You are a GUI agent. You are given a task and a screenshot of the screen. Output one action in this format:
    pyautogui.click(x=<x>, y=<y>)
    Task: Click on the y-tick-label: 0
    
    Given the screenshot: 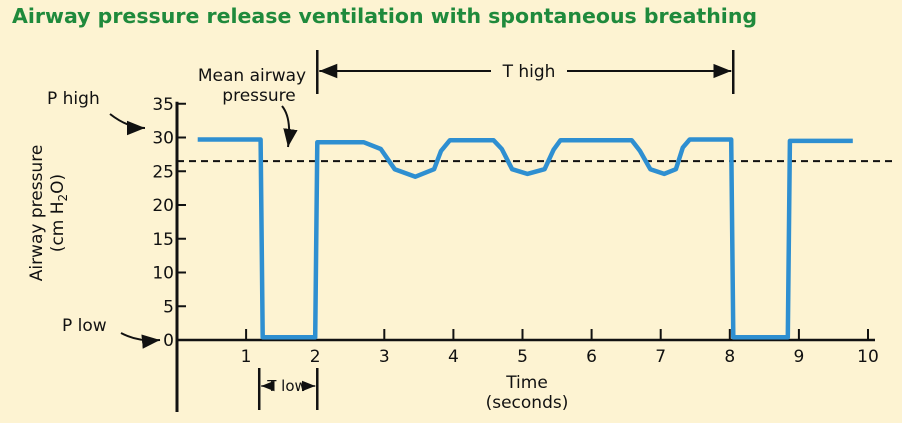 What is the action you would take?
    pyautogui.click(x=168, y=341)
    